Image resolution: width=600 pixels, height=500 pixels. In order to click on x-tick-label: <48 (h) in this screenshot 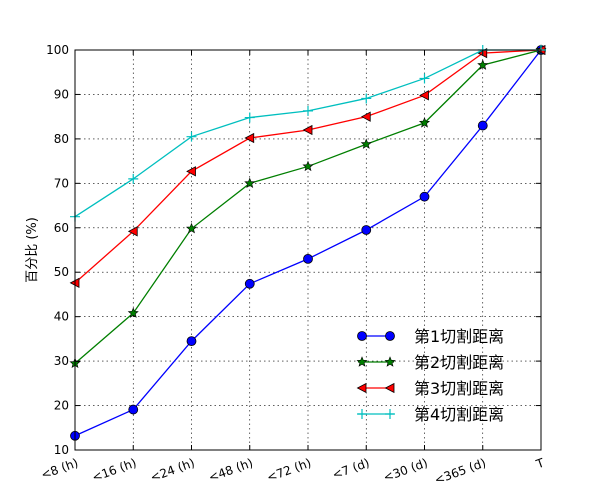, I will do `click(231, 470)`.